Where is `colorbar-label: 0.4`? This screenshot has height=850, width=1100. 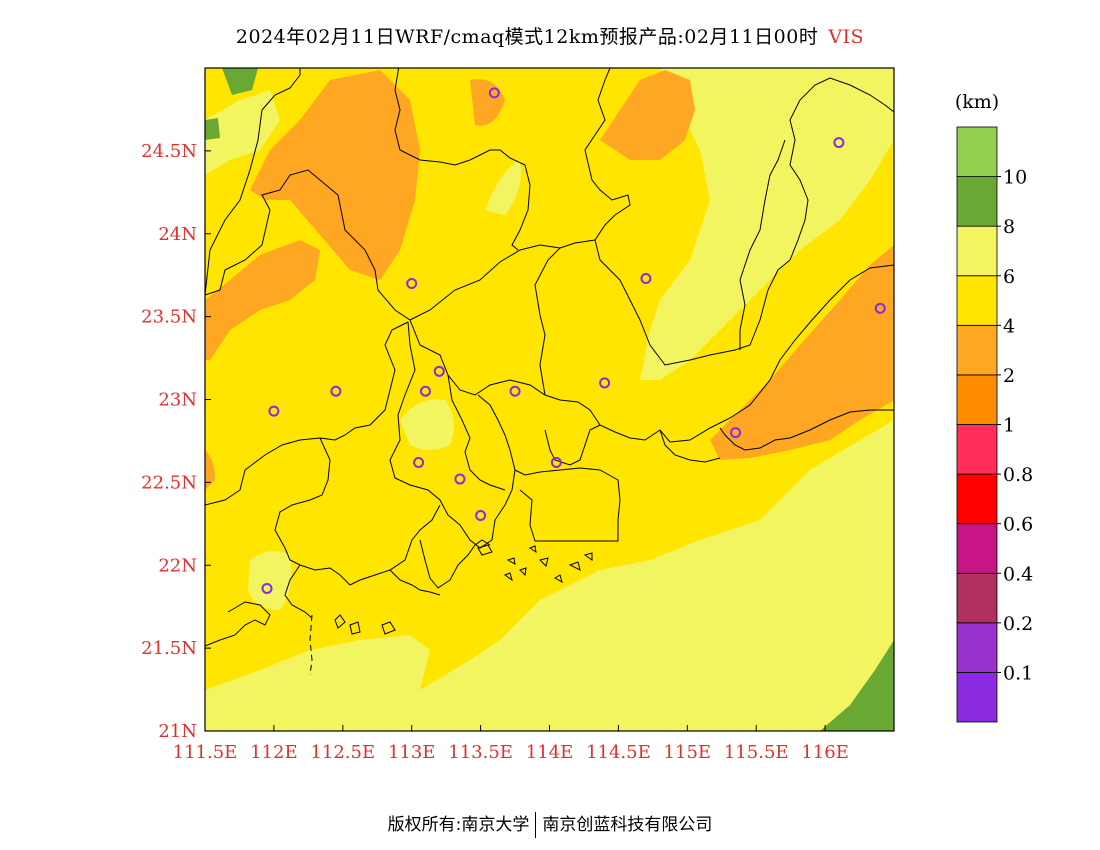 colorbar-label: 0.4 is located at coordinates (1018, 574).